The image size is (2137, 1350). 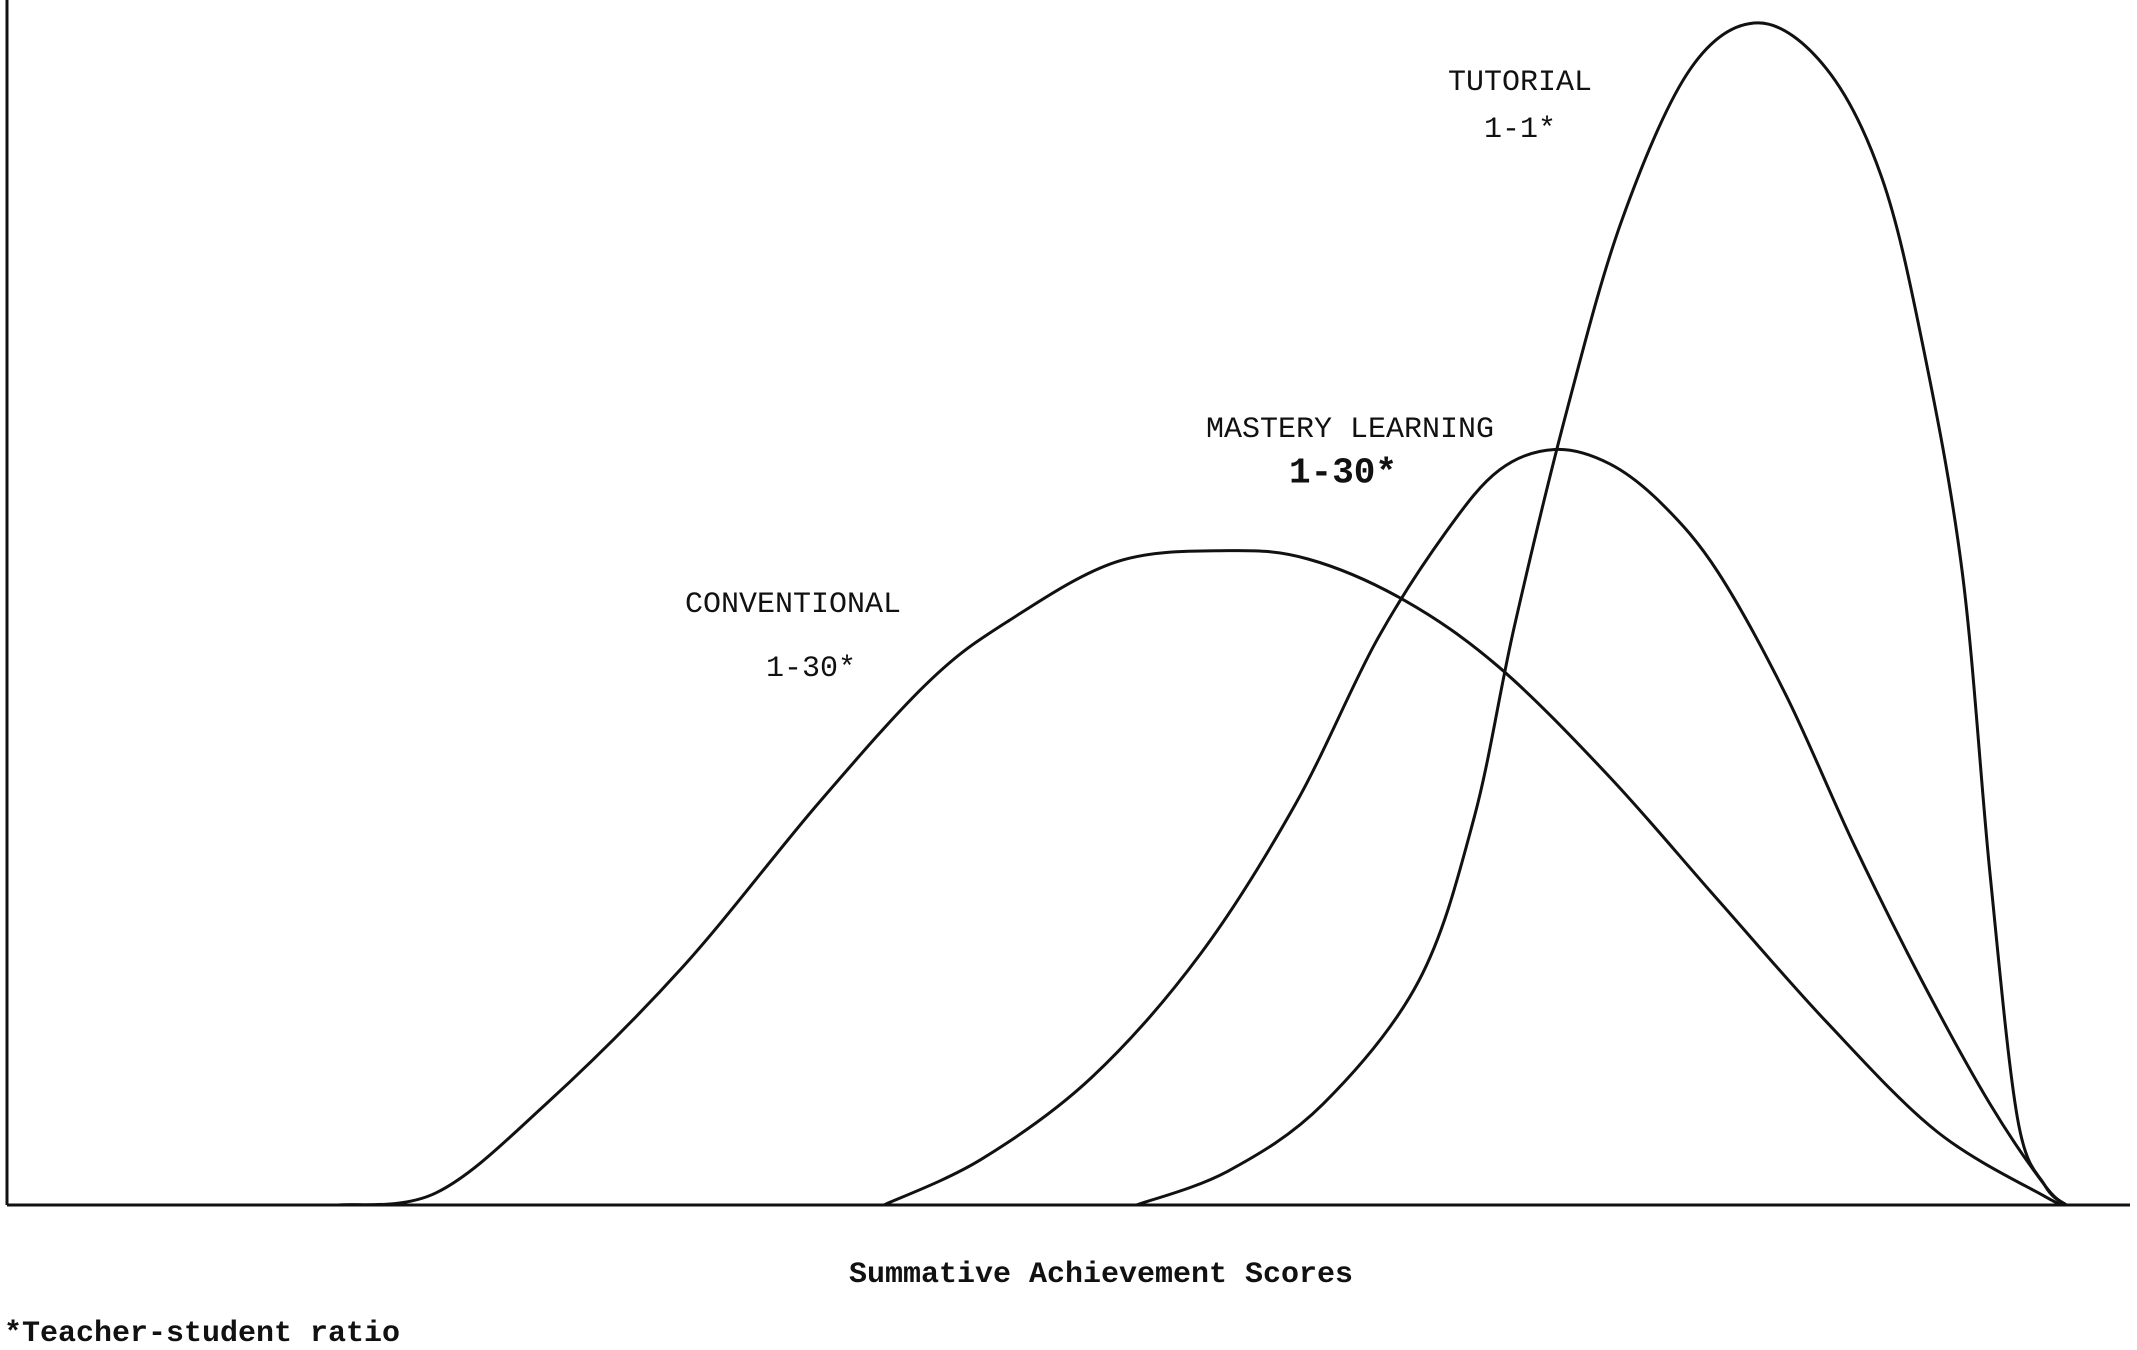 I want to click on curve-label: CONVENTIONAL, so click(x=793, y=605).